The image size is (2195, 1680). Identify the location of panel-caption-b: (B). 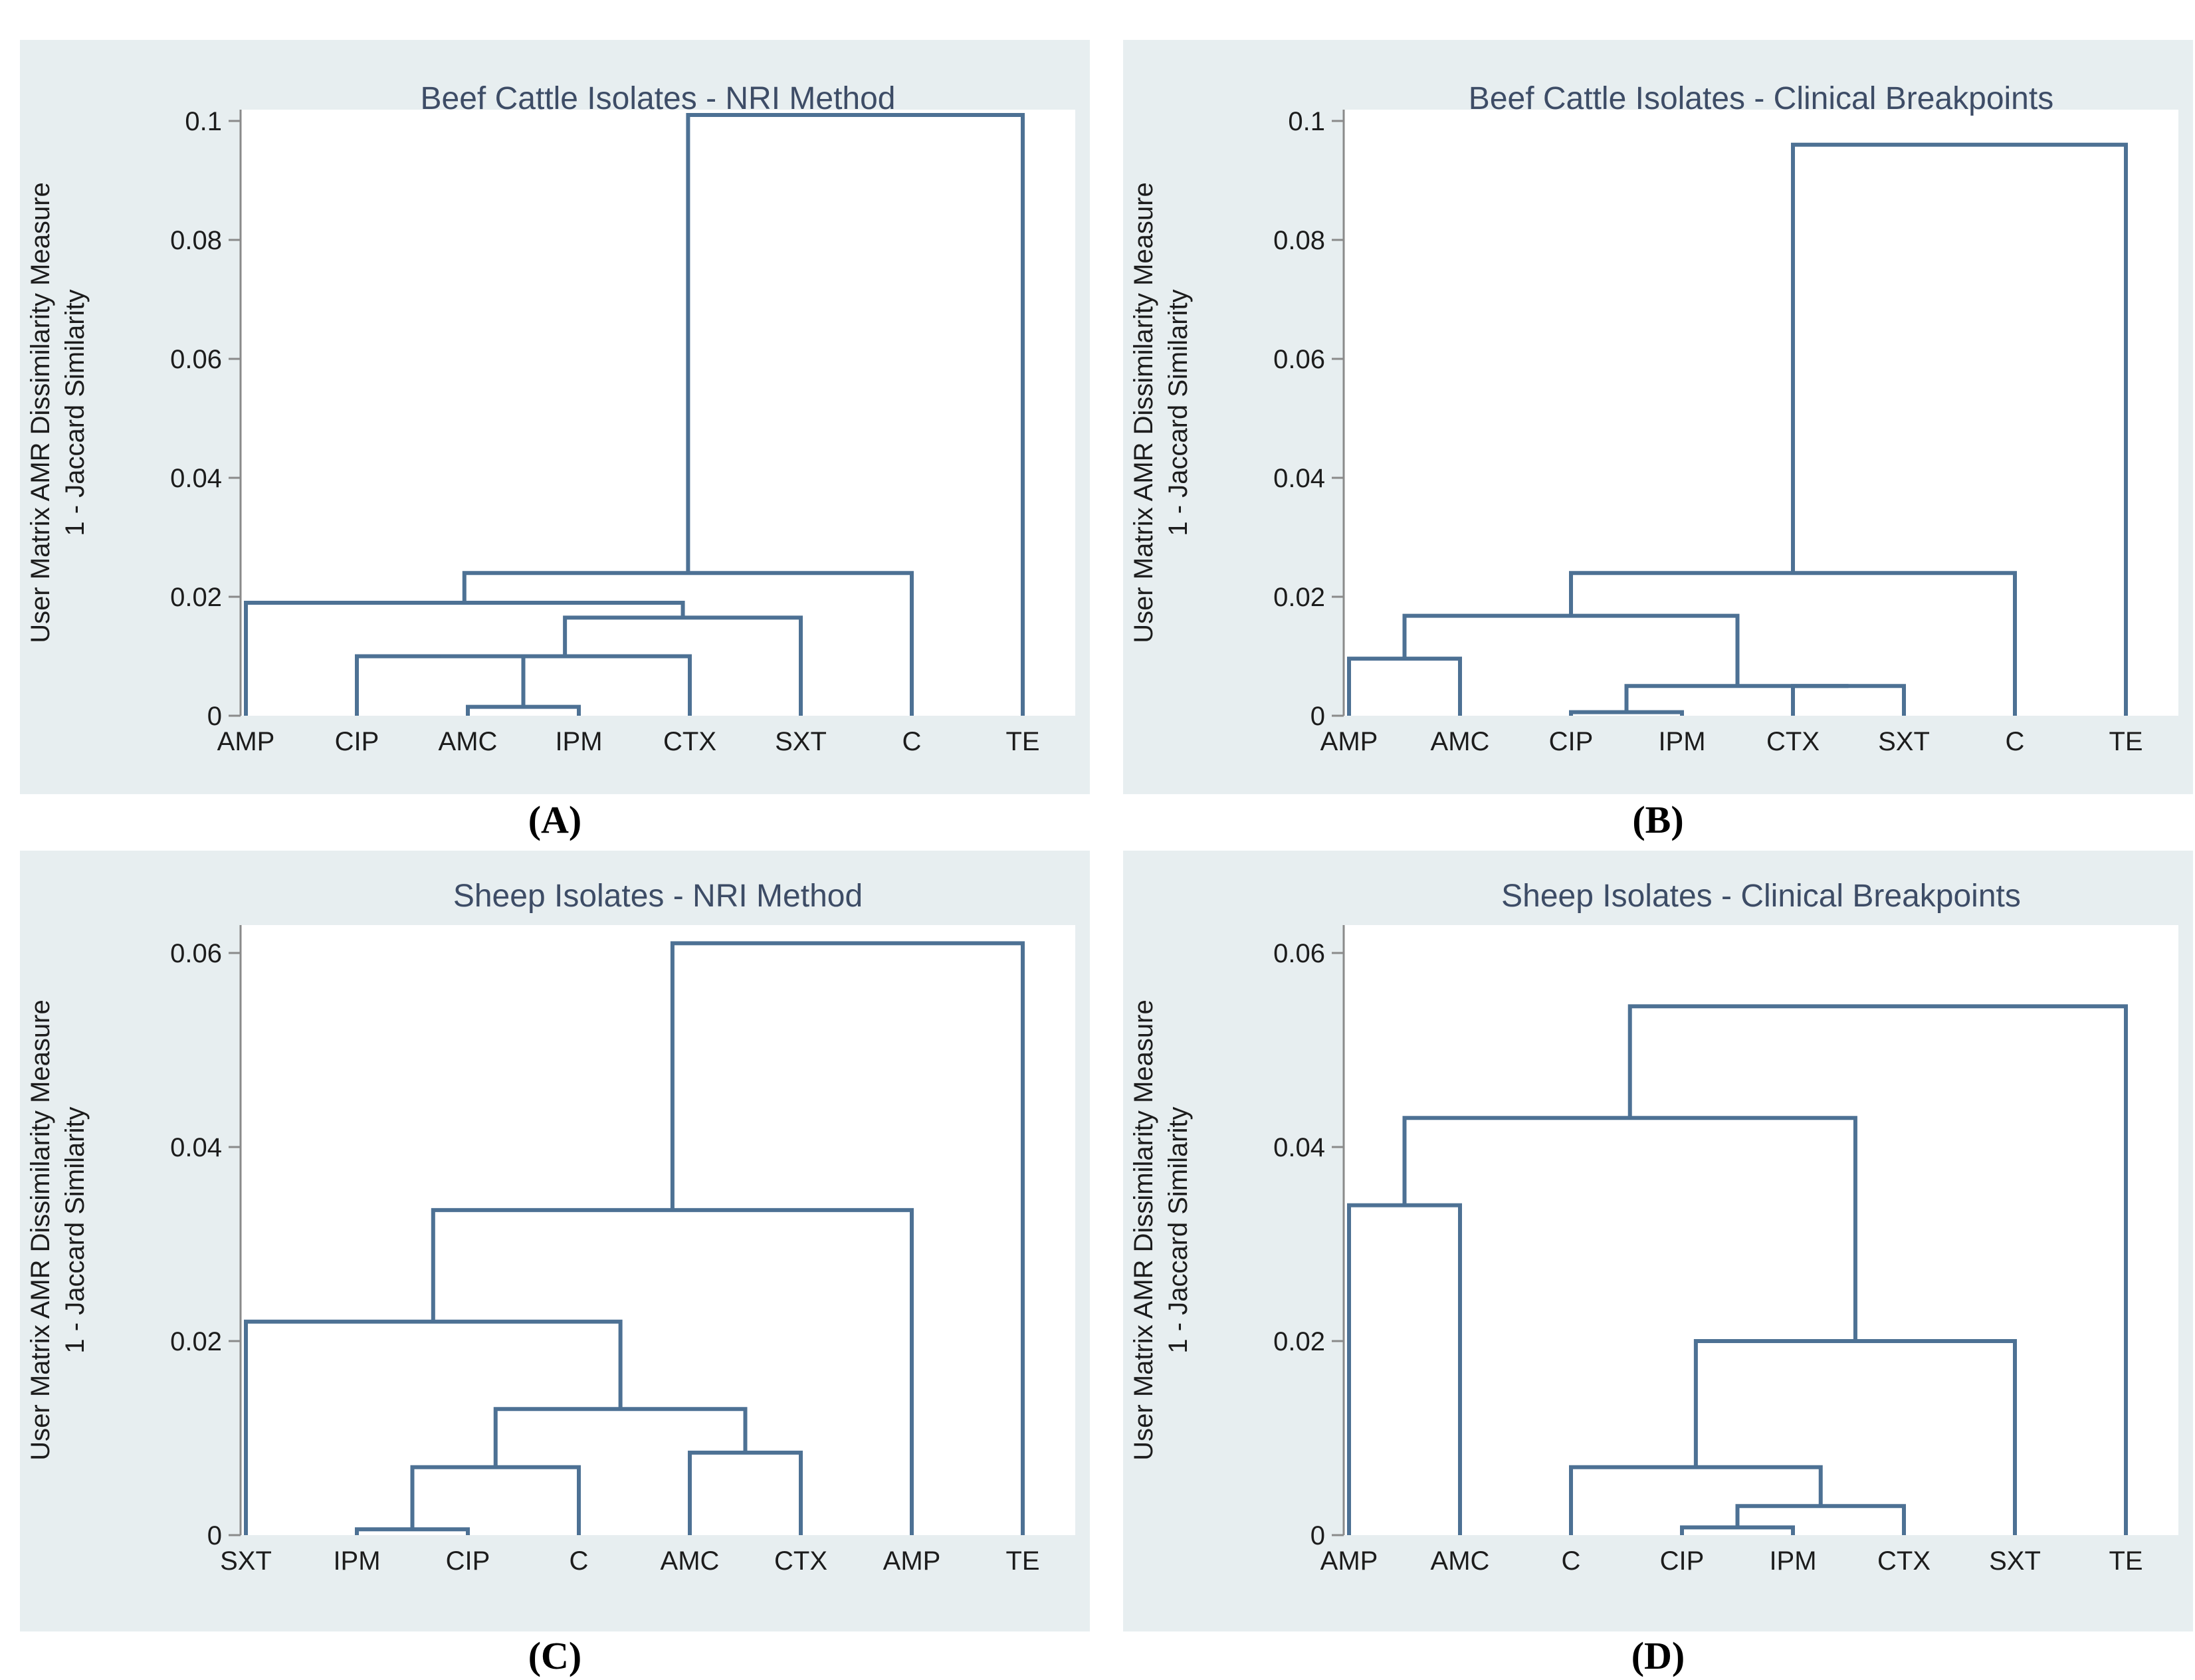
(1658, 819).